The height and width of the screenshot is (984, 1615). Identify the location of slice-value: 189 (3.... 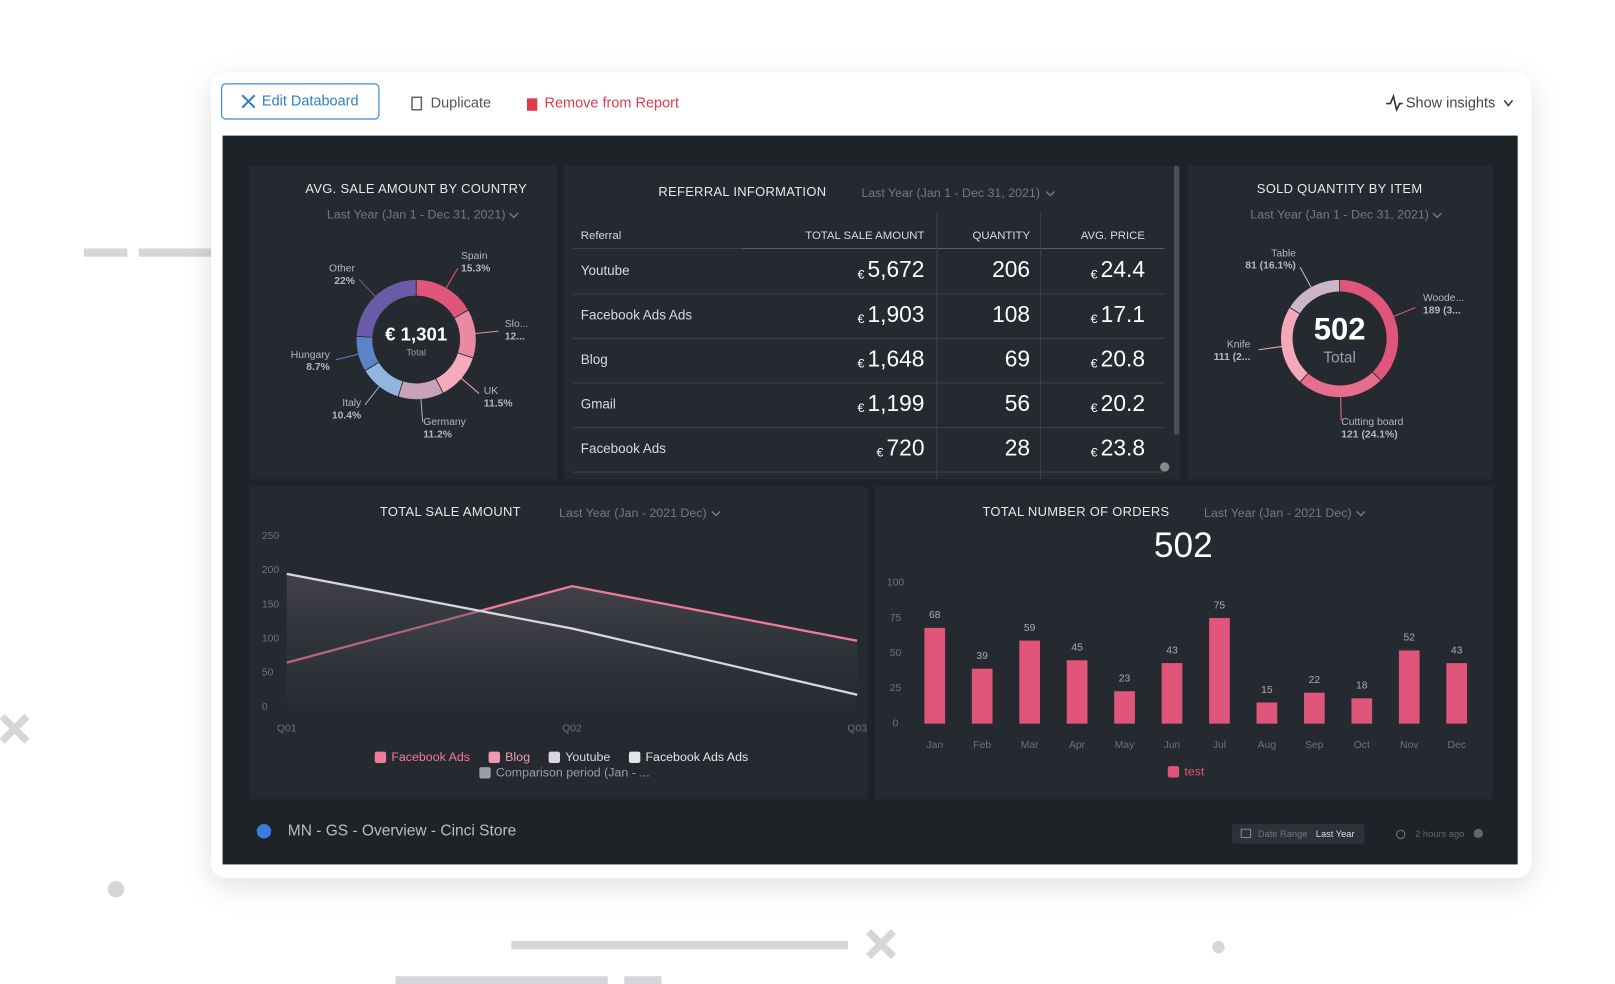
(1442, 310).